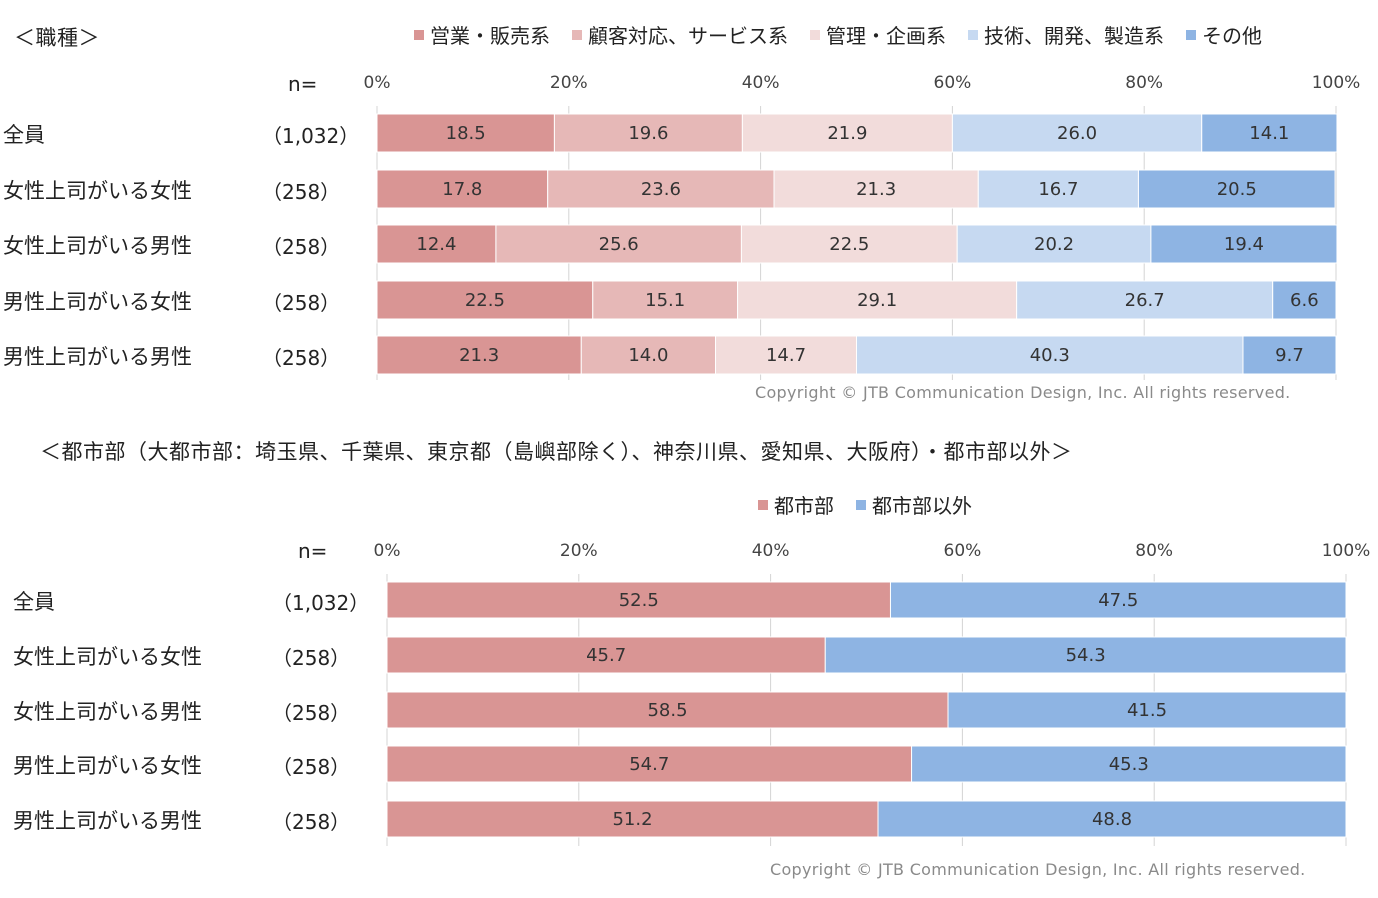 The image size is (1378, 898). Describe the element at coordinates (688, 36) in the screenshot. I see `legend-label: 顧客対応、サービス系` at that location.